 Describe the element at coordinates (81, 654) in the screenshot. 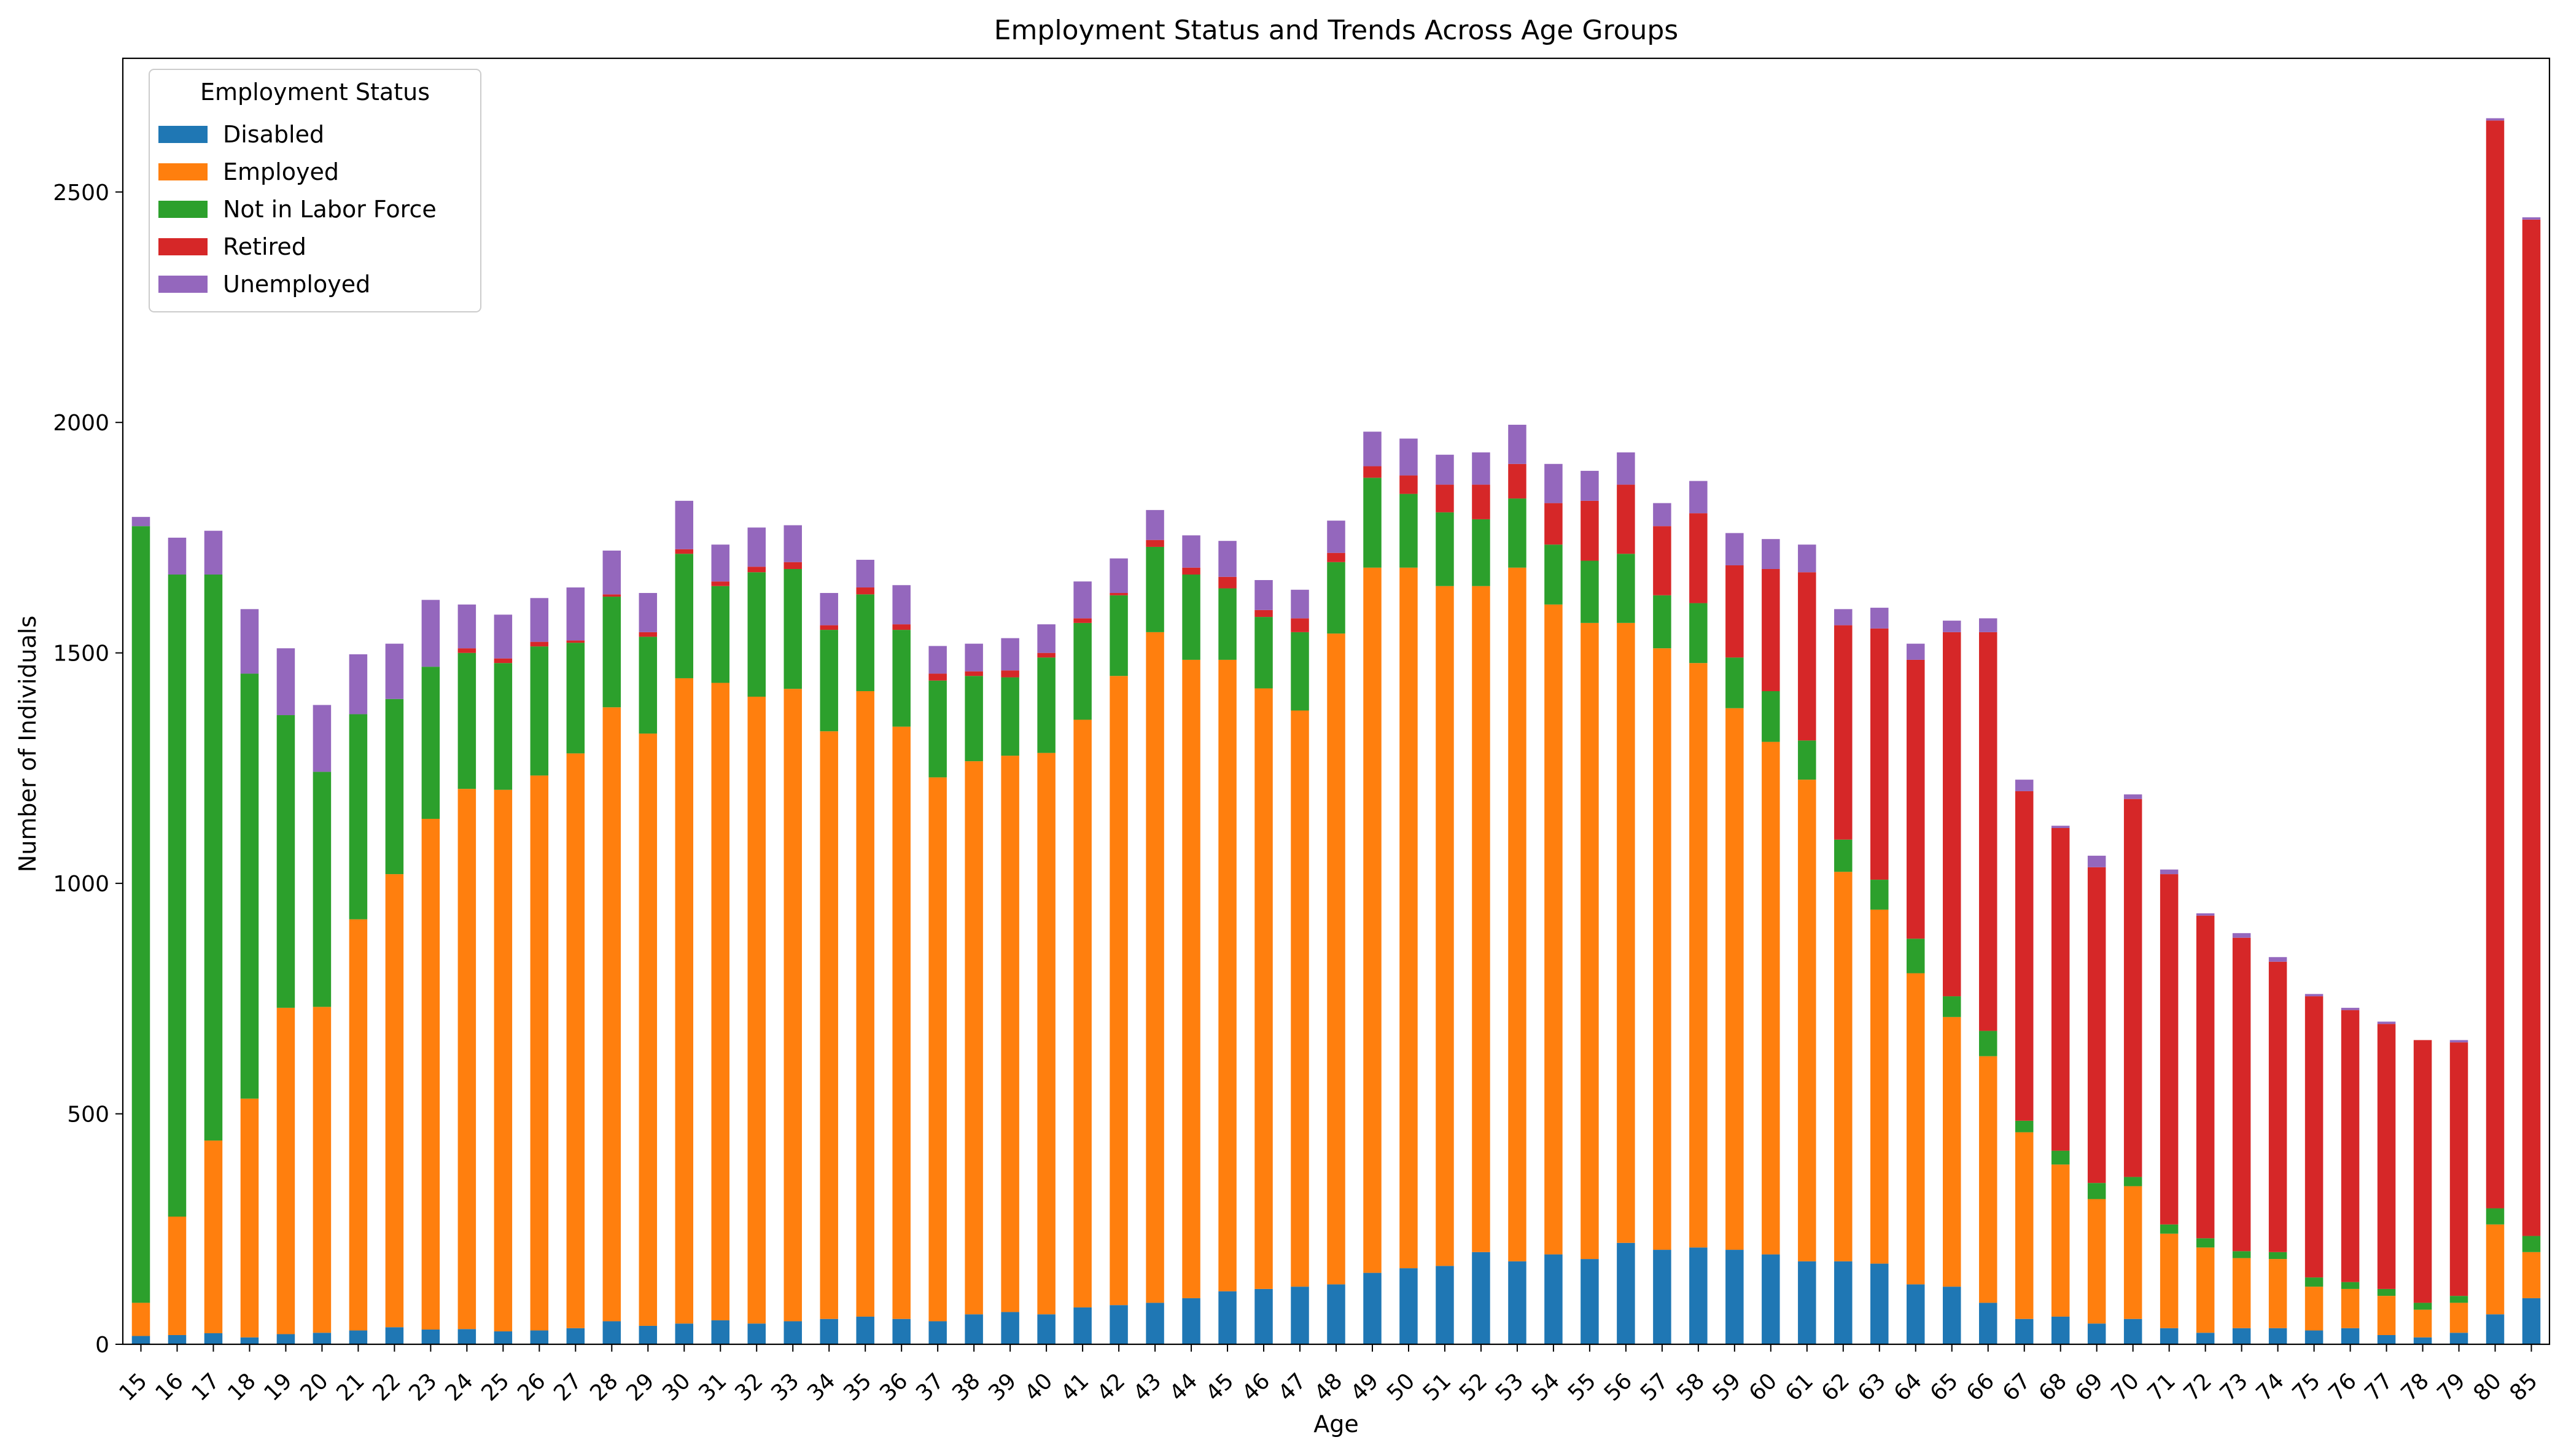

I see `y-tick-label: 1500` at that location.